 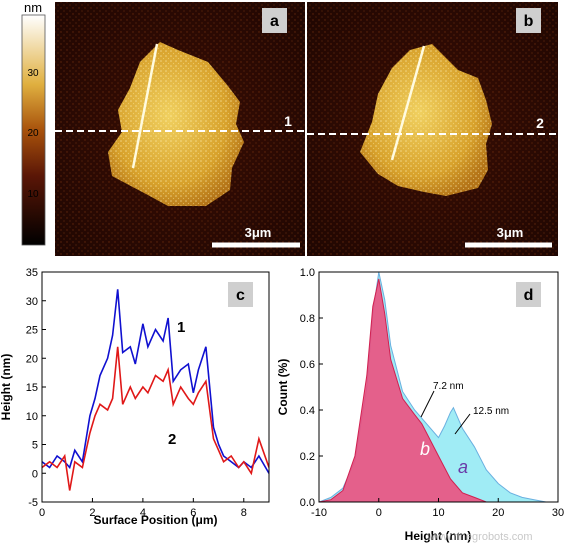 I want to click on colorbar: nm 30 20 10, so click(x=33, y=123).